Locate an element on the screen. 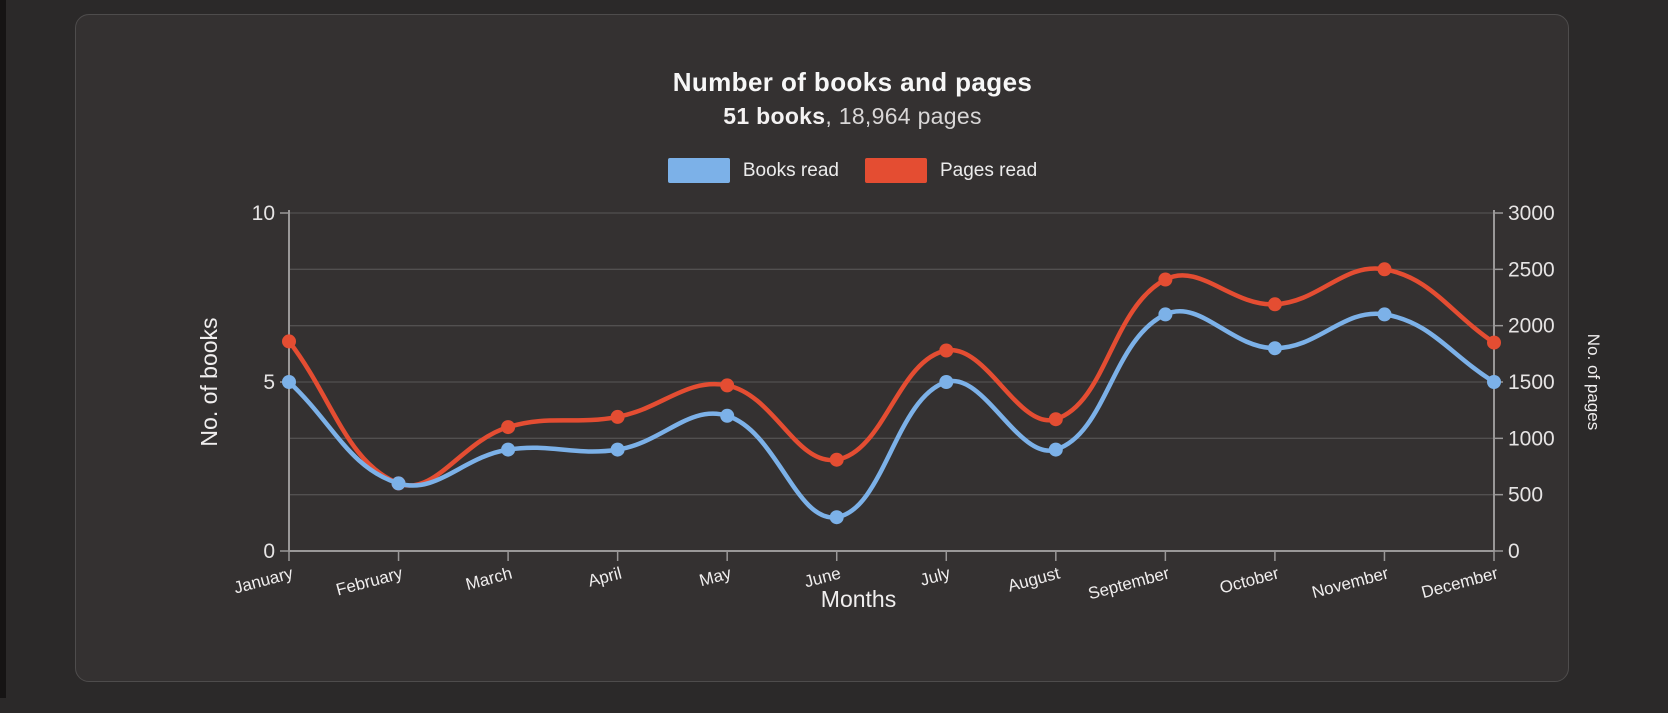 The width and height of the screenshot is (1668, 713). month-label-september: September is located at coordinates (1129, 583).